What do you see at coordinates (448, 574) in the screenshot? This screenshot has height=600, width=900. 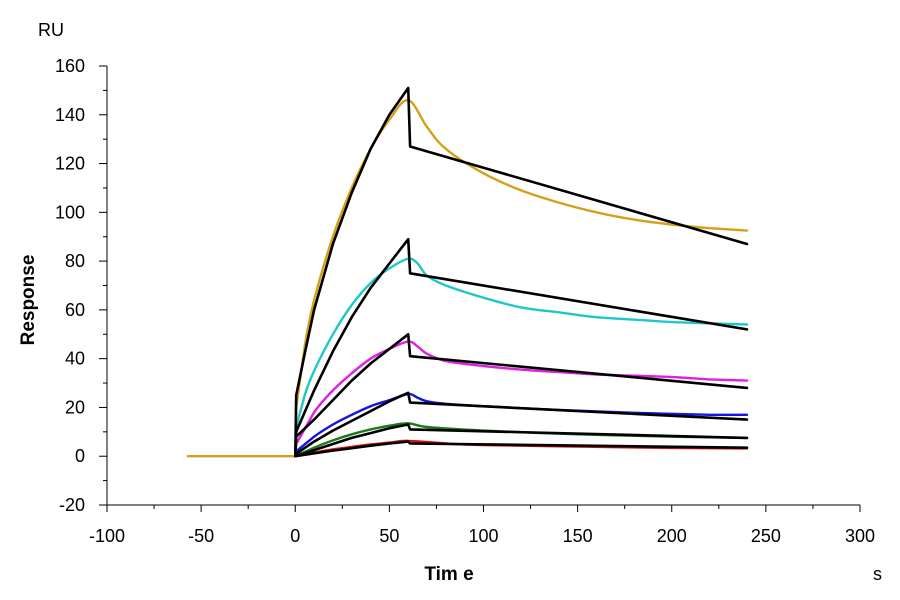 I see `x-axis-title: Tim e` at bounding box center [448, 574].